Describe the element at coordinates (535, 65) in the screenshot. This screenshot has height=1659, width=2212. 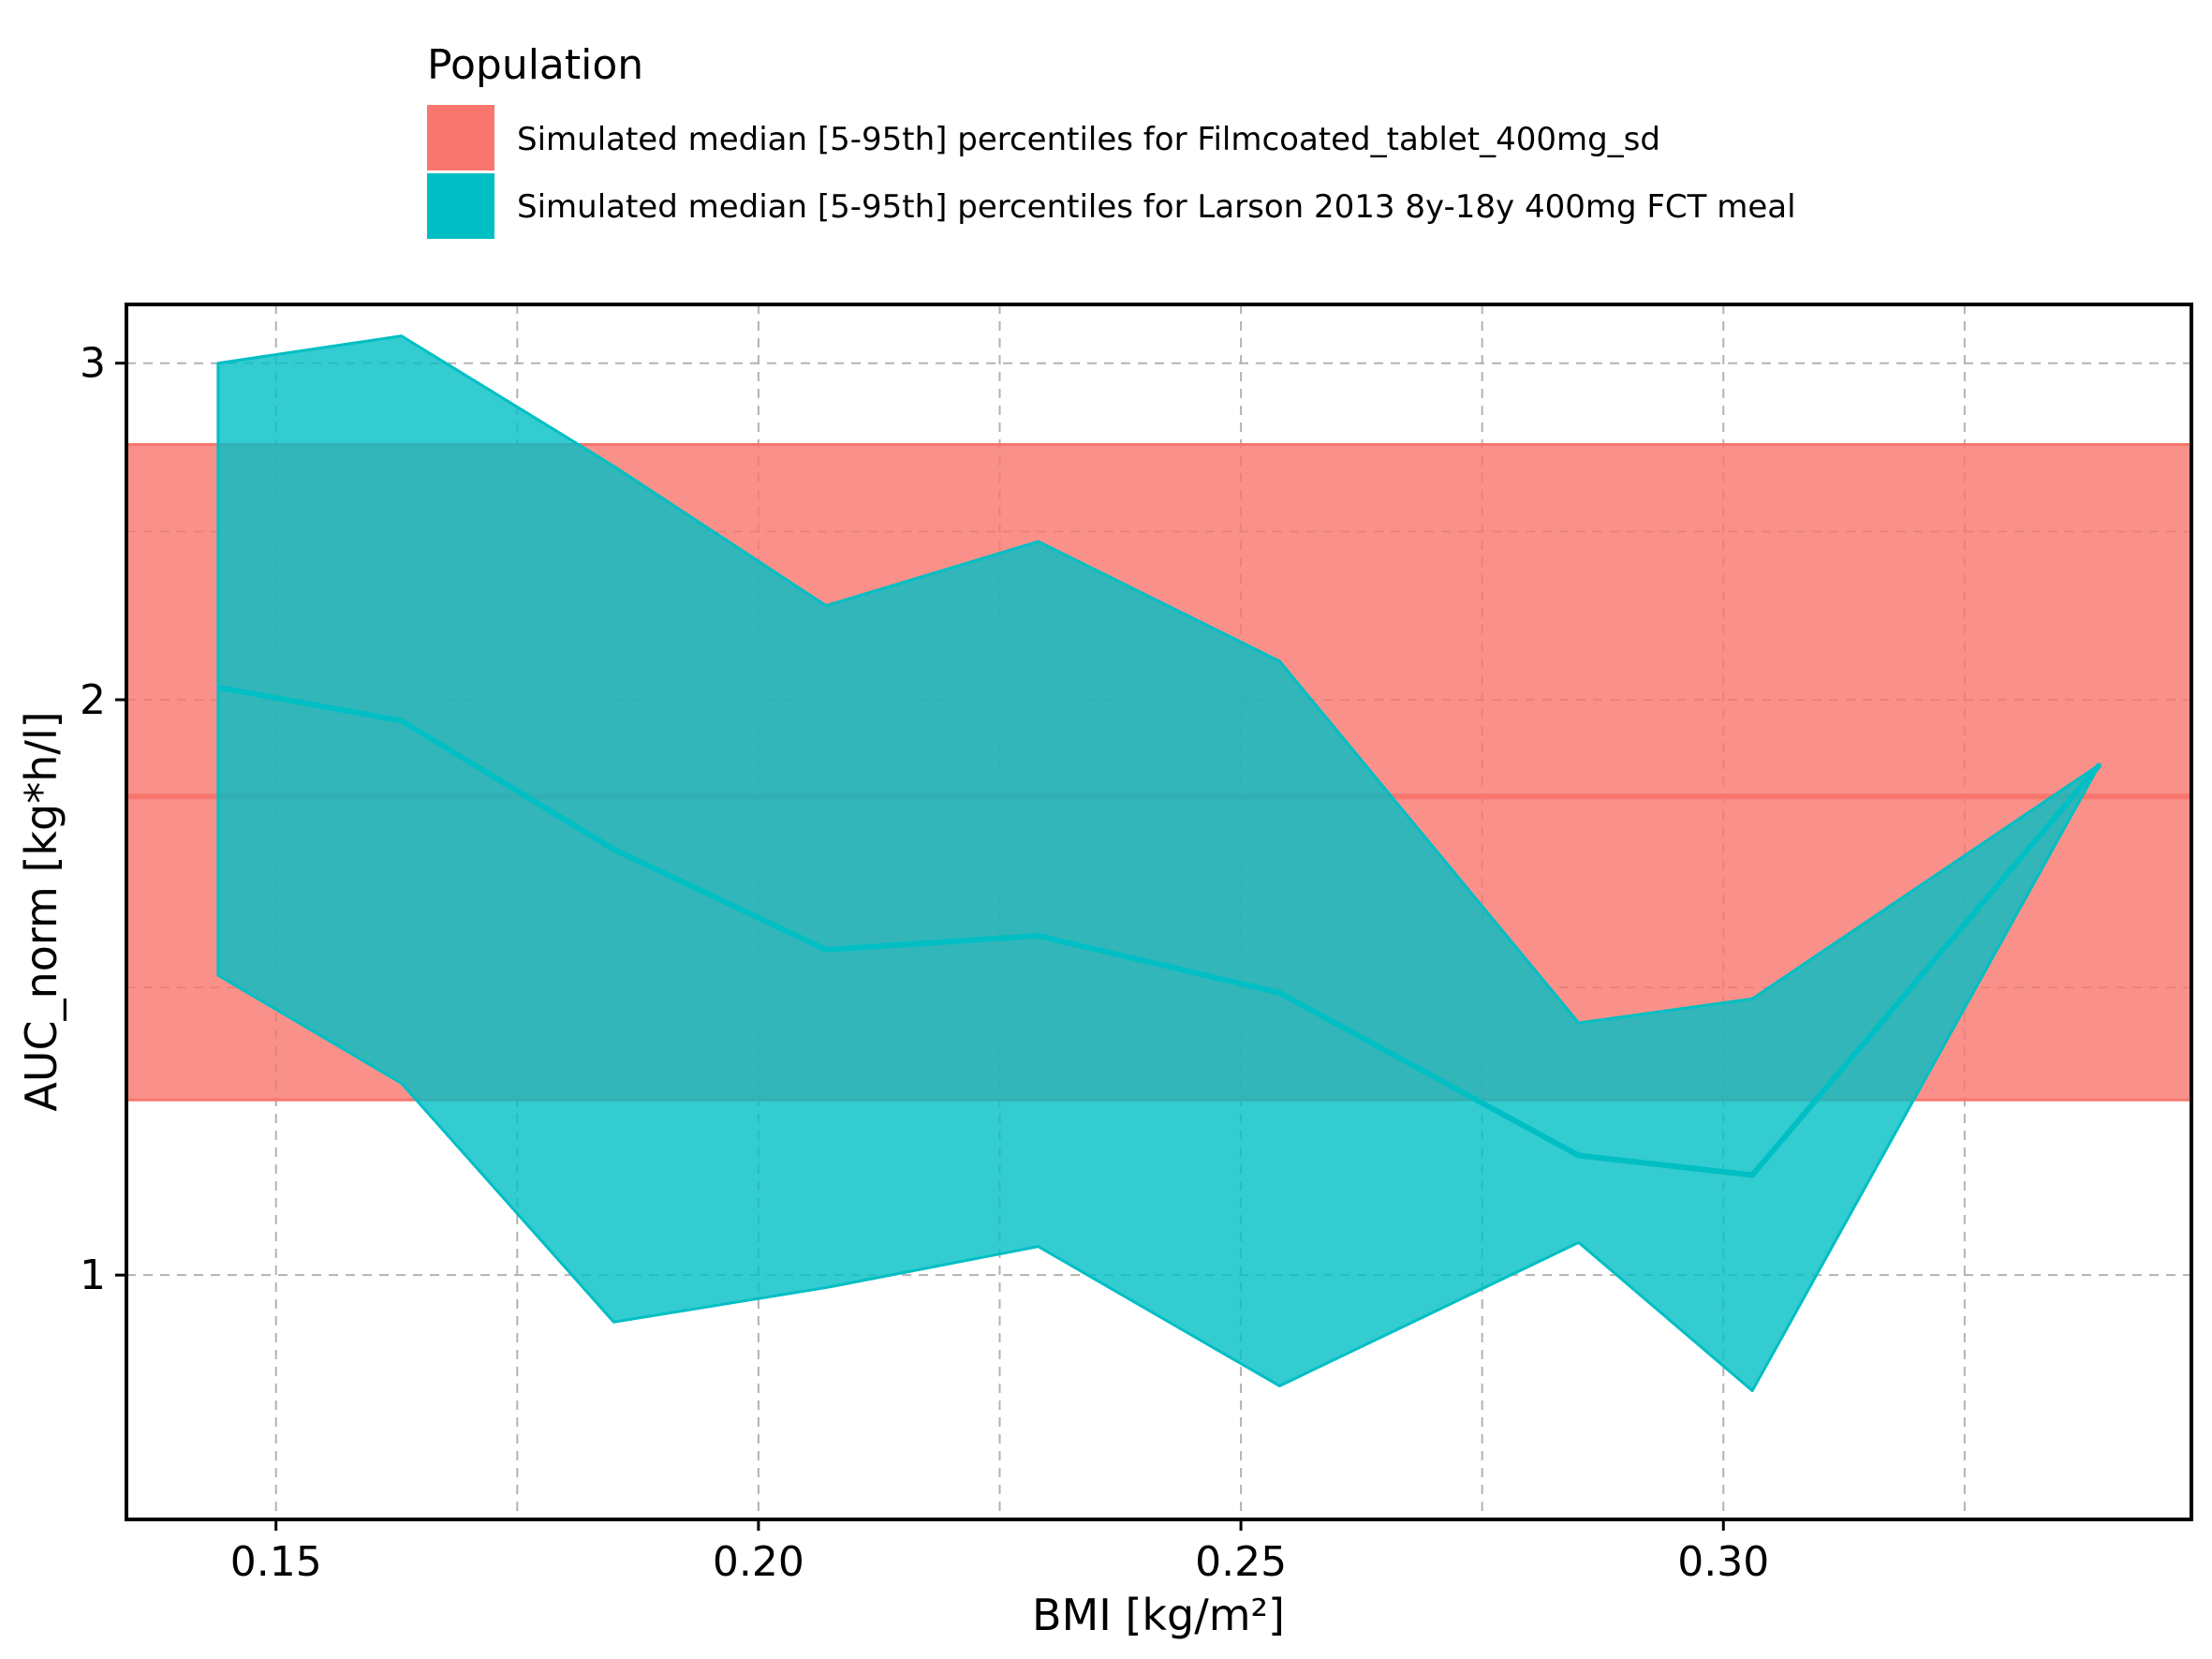
I see `legend-title: Population` at that location.